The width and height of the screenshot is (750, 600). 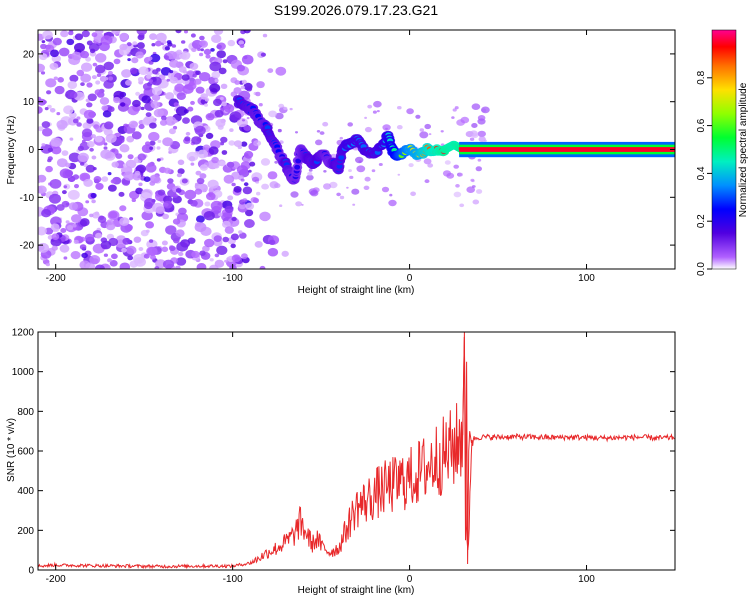 I want to click on y-tick-label: 1200, so click(x=23, y=333).